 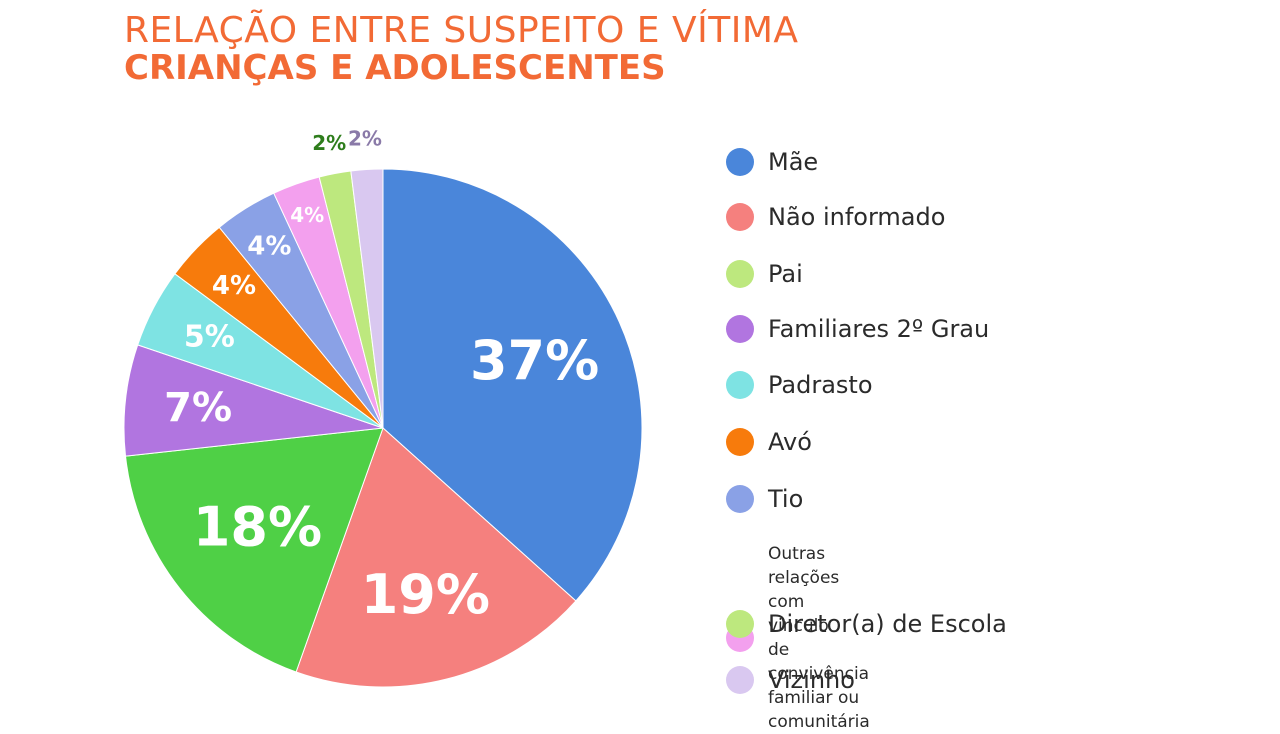 What do you see at coordinates (198, 408) in the screenshot?
I see `slice-label: 7%` at bounding box center [198, 408].